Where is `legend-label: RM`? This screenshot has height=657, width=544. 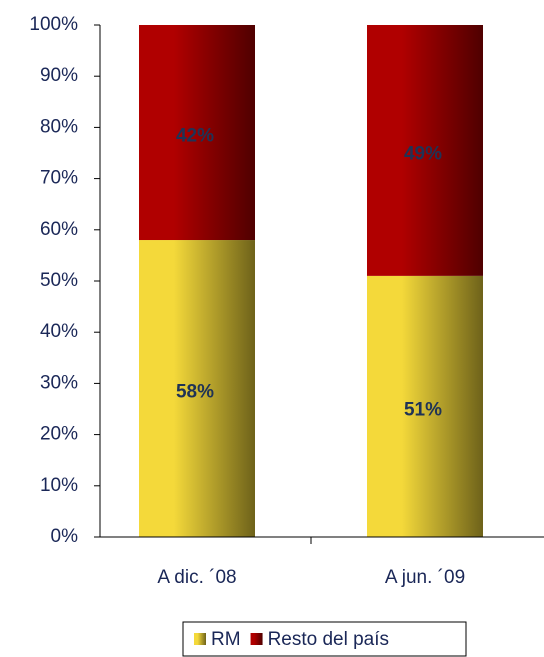
legend-label: RM is located at coordinates (226, 639).